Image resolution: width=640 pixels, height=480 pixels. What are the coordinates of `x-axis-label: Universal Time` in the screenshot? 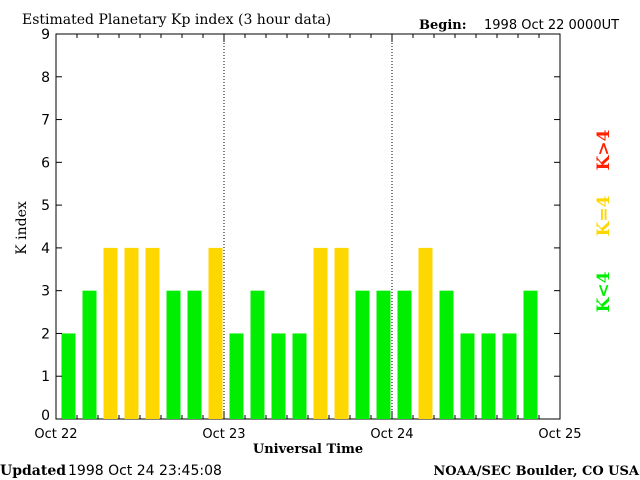 It's located at (308, 449).